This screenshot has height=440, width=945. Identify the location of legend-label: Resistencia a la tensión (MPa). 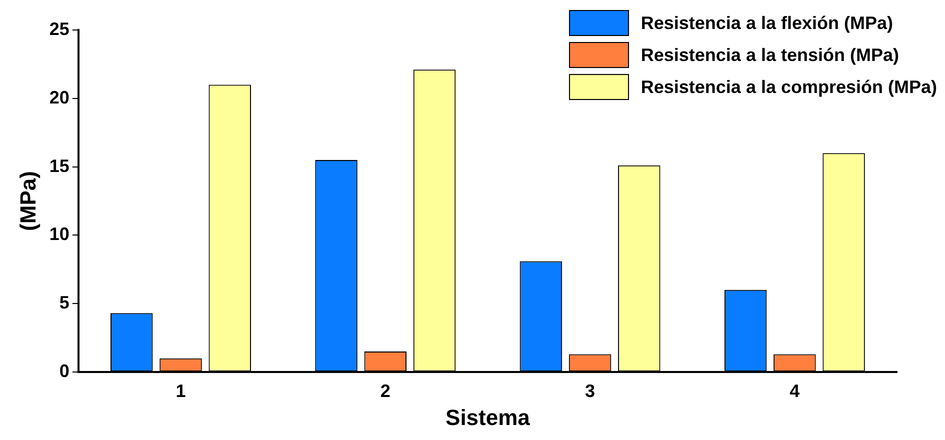
(769, 55).